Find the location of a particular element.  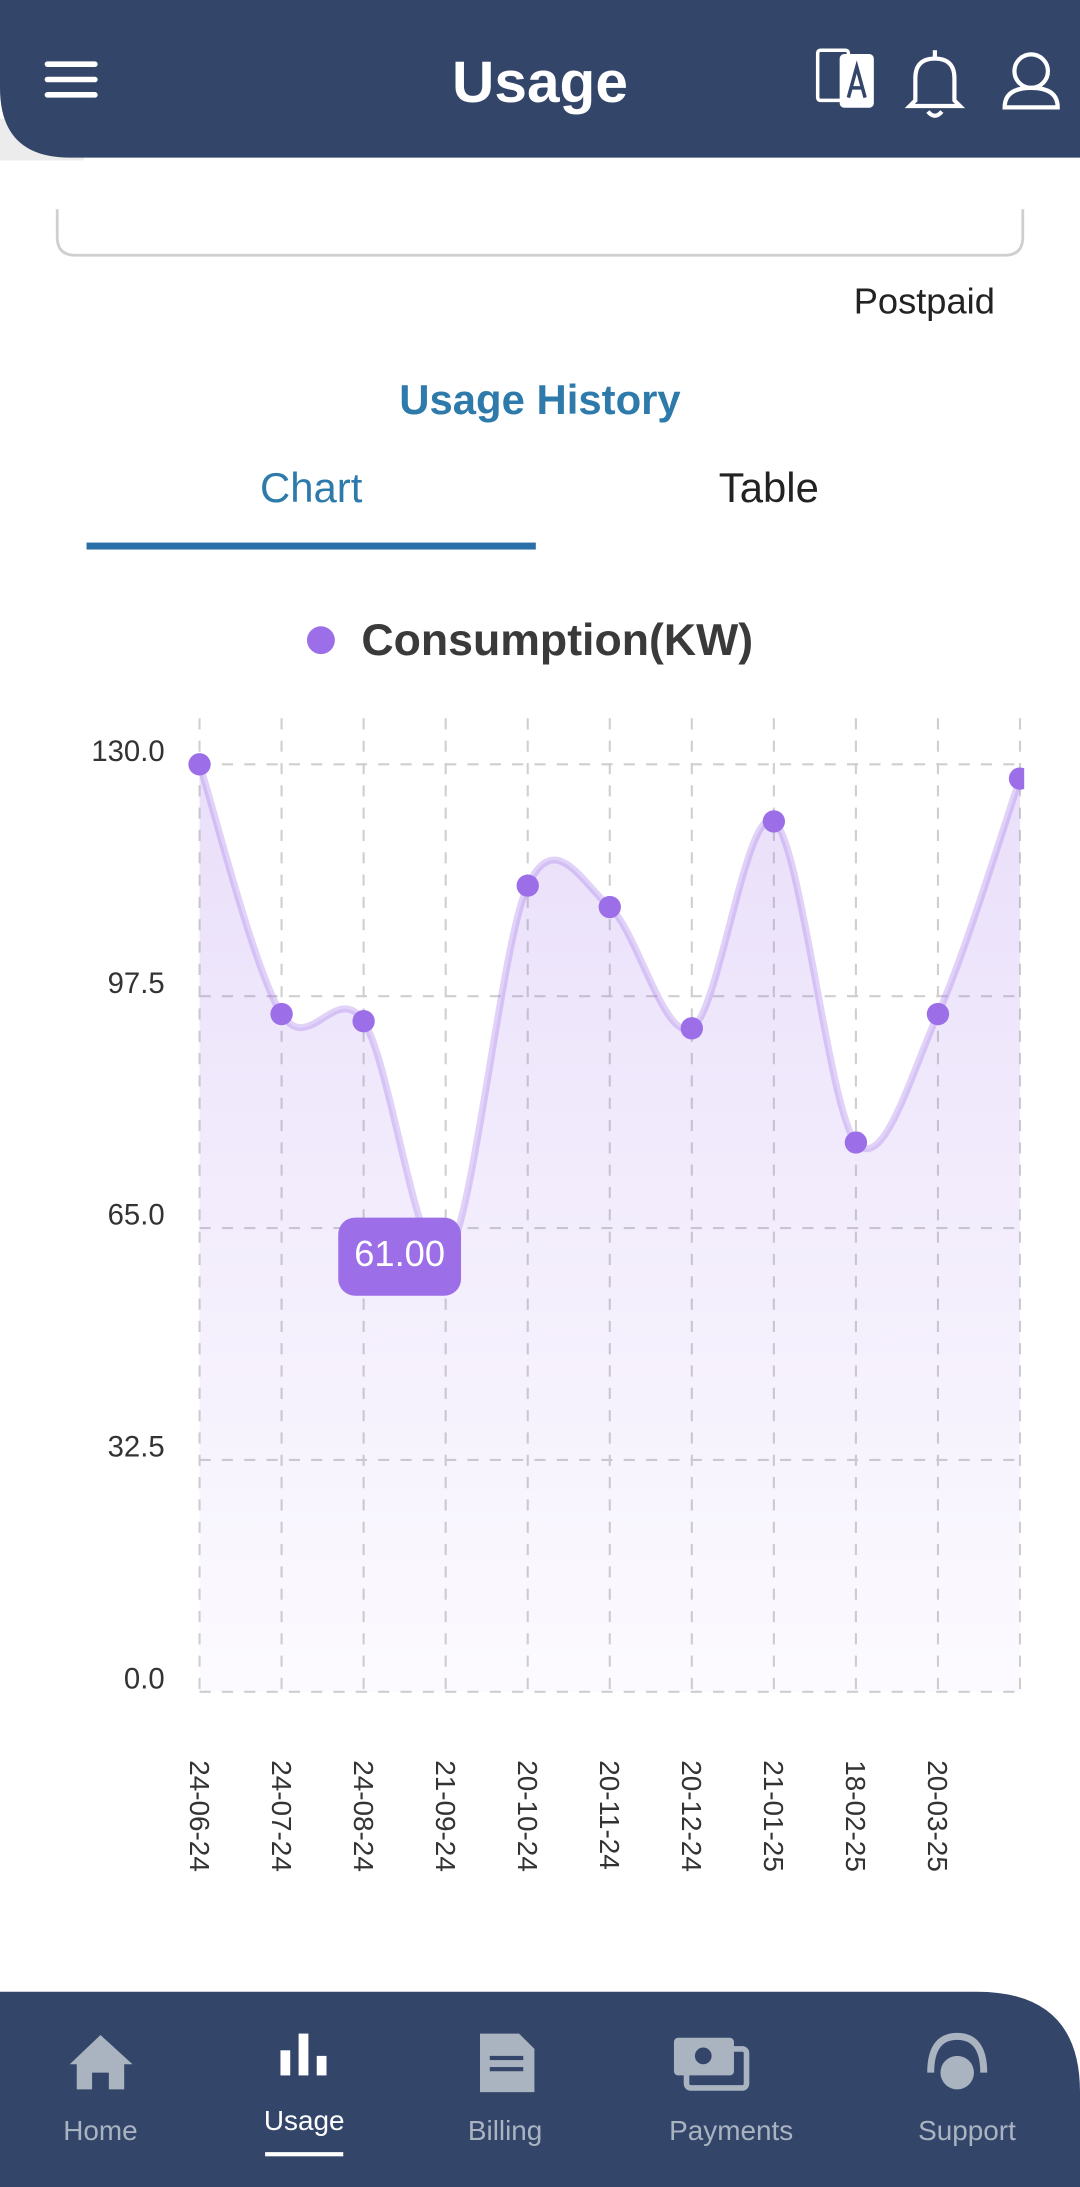

home-icon is located at coordinates (101, 2062).